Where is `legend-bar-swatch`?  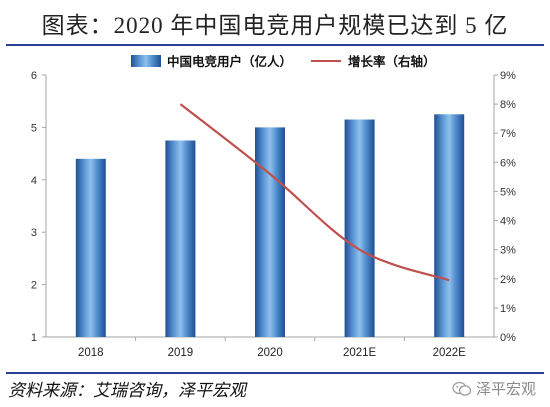
legend-bar-swatch is located at coordinates (146, 61).